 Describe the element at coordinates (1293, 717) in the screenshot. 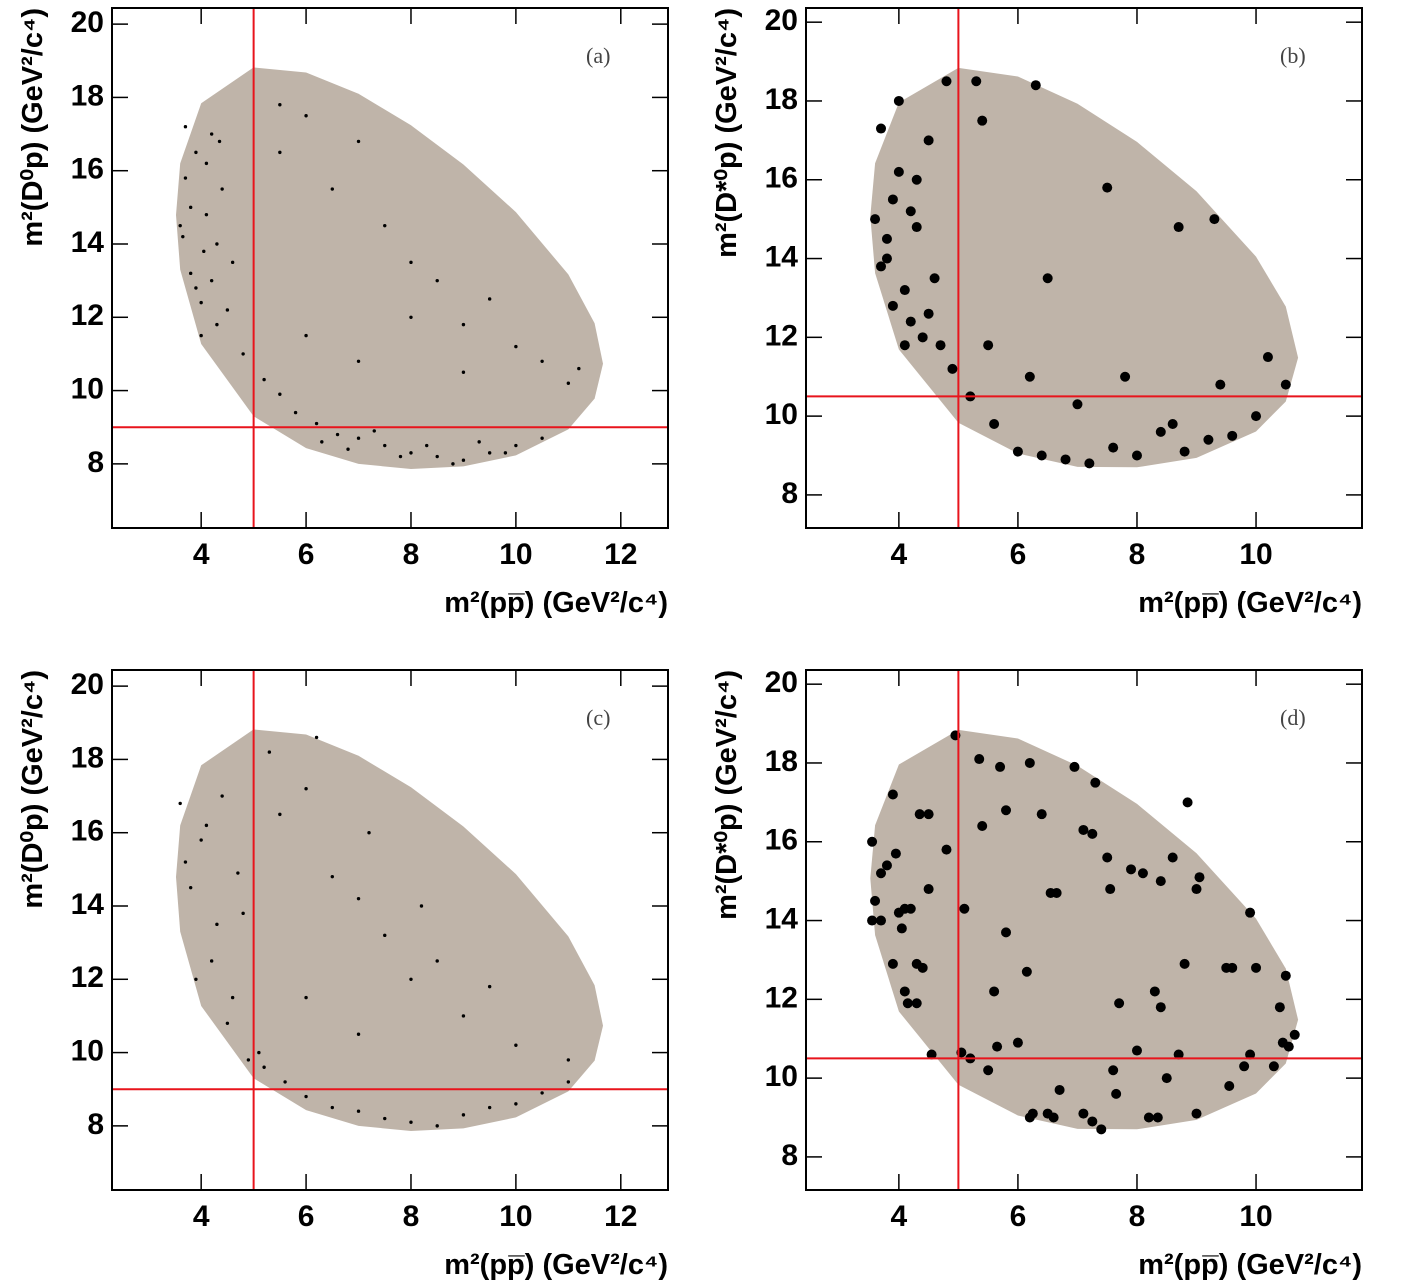

I see `panel-label: (d)` at that location.